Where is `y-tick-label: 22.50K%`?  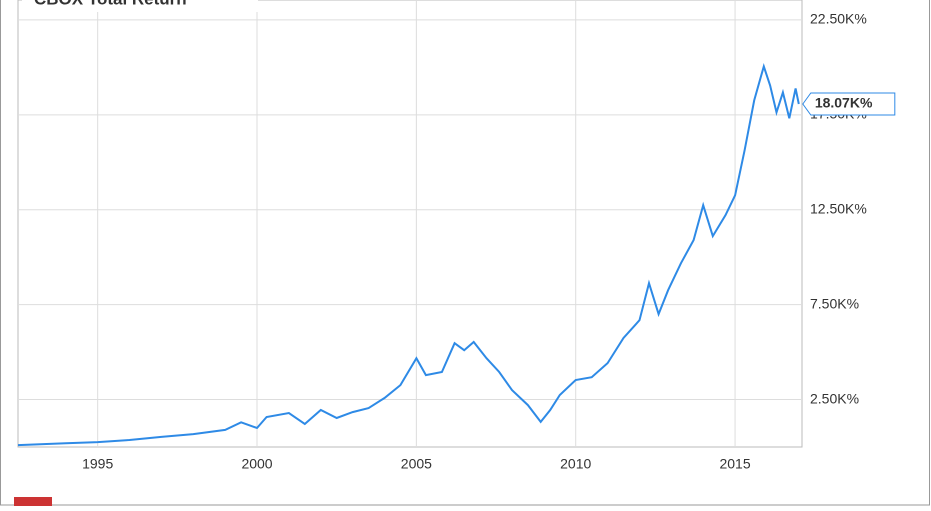 y-tick-label: 22.50K% is located at coordinates (838, 19).